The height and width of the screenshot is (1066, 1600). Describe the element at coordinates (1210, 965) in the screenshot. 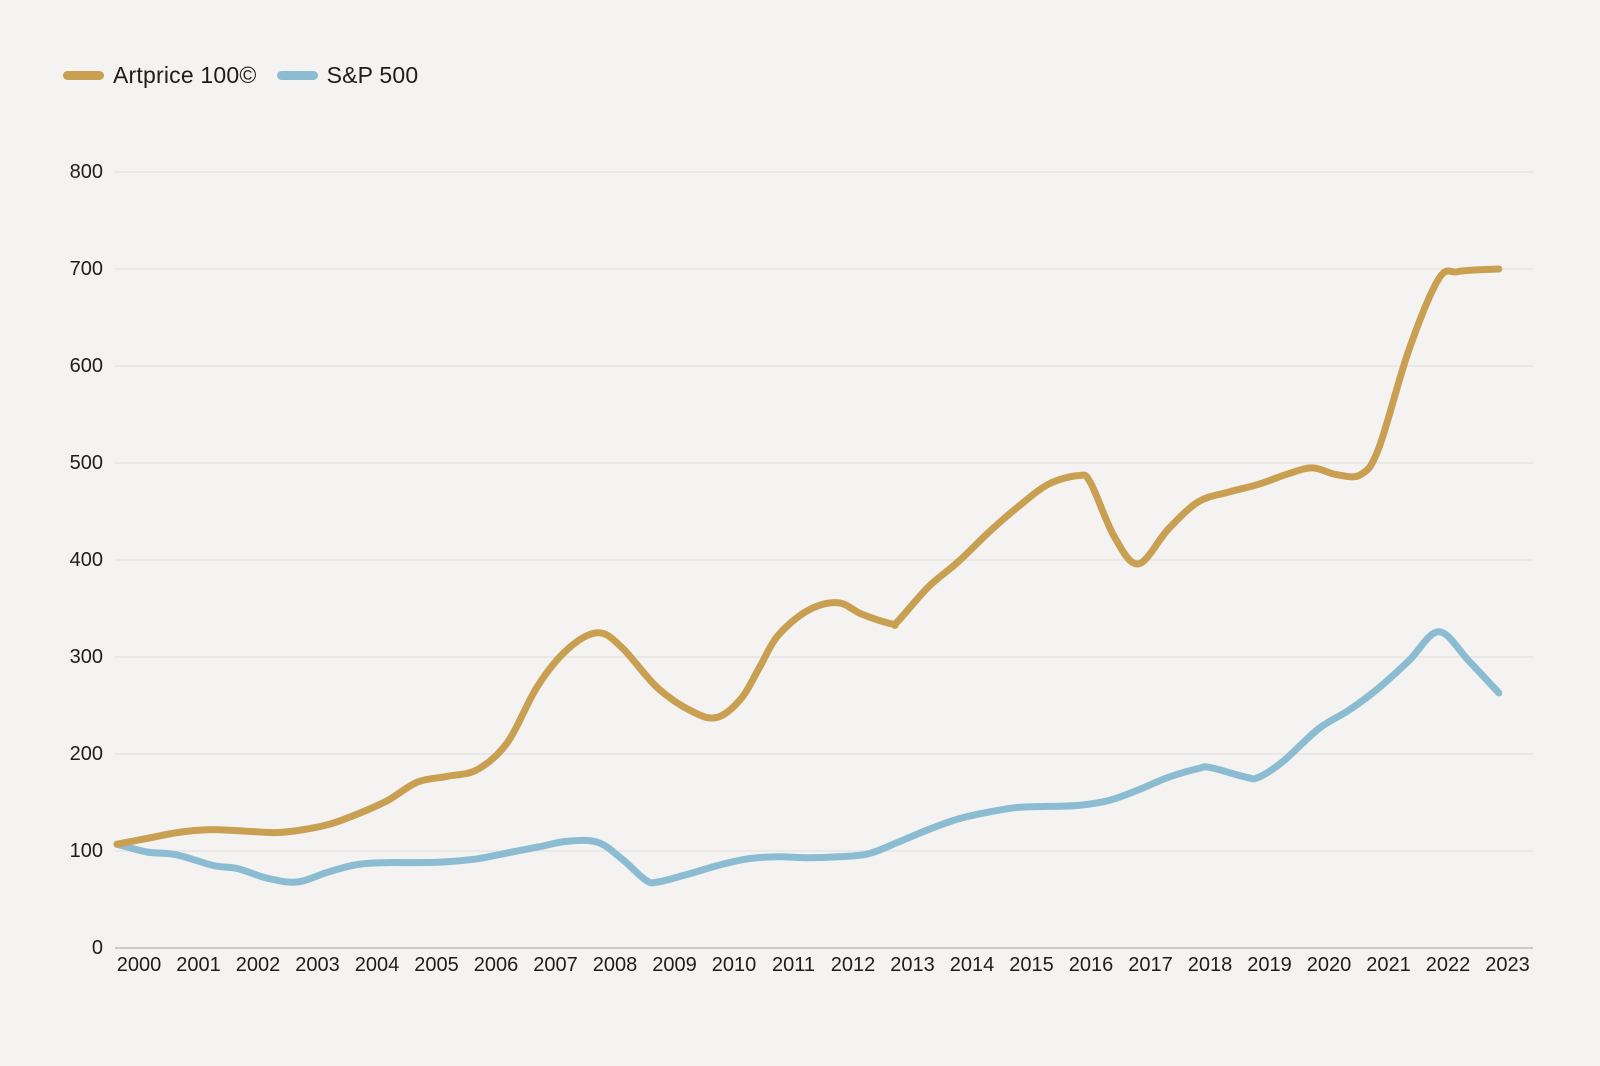

I see `x-axis-label: 2018` at that location.